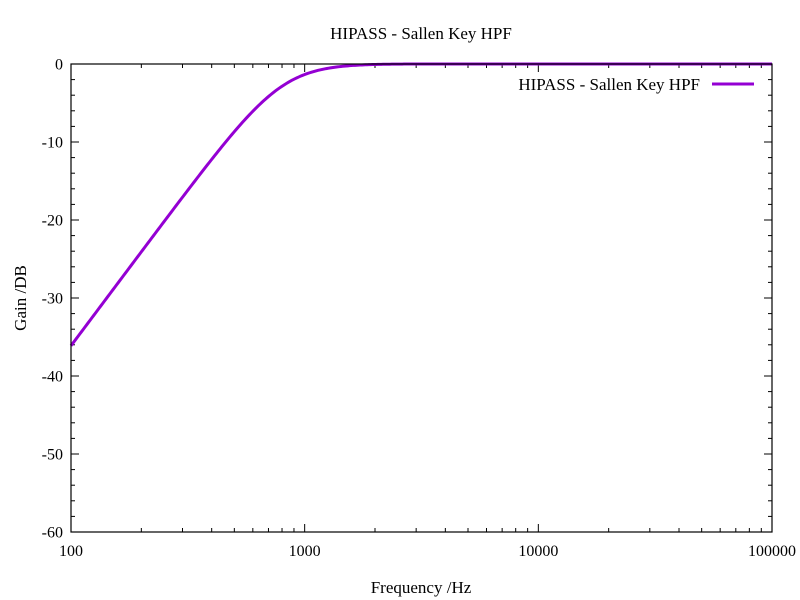 This screenshot has width=800, height=600. Describe the element at coordinates (52, 221) in the screenshot. I see `y-tick-label: -20` at that location.